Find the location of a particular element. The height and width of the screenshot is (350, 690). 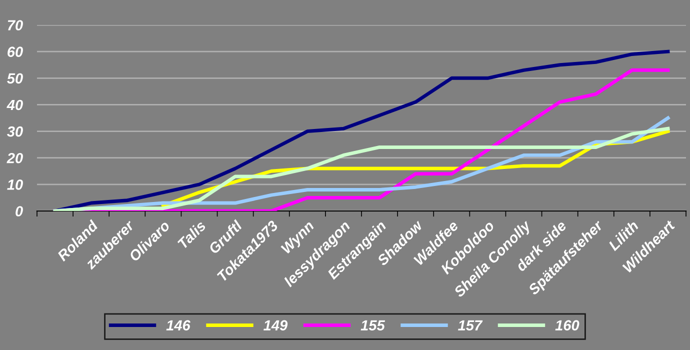

legend-label: 146 is located at coordinates (178, 325).